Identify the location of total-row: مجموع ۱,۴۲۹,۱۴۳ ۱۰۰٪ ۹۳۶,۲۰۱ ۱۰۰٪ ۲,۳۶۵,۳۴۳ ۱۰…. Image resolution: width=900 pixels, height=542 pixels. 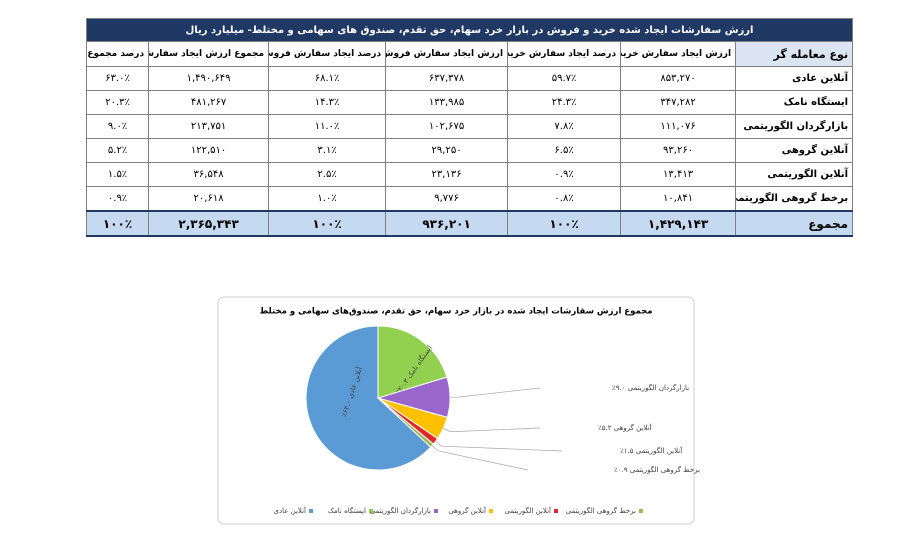
(469, 223).